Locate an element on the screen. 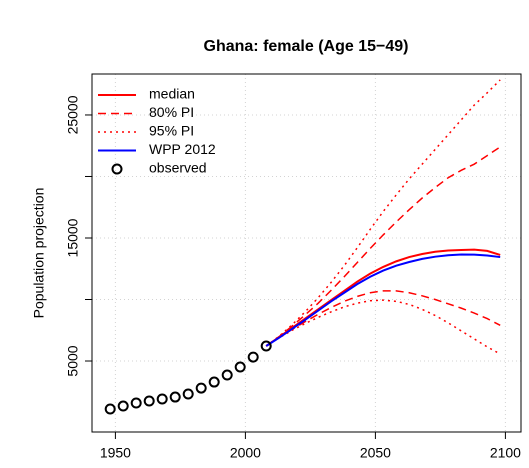  y-tick-label: 15000 is located at coordinates (73, 237).